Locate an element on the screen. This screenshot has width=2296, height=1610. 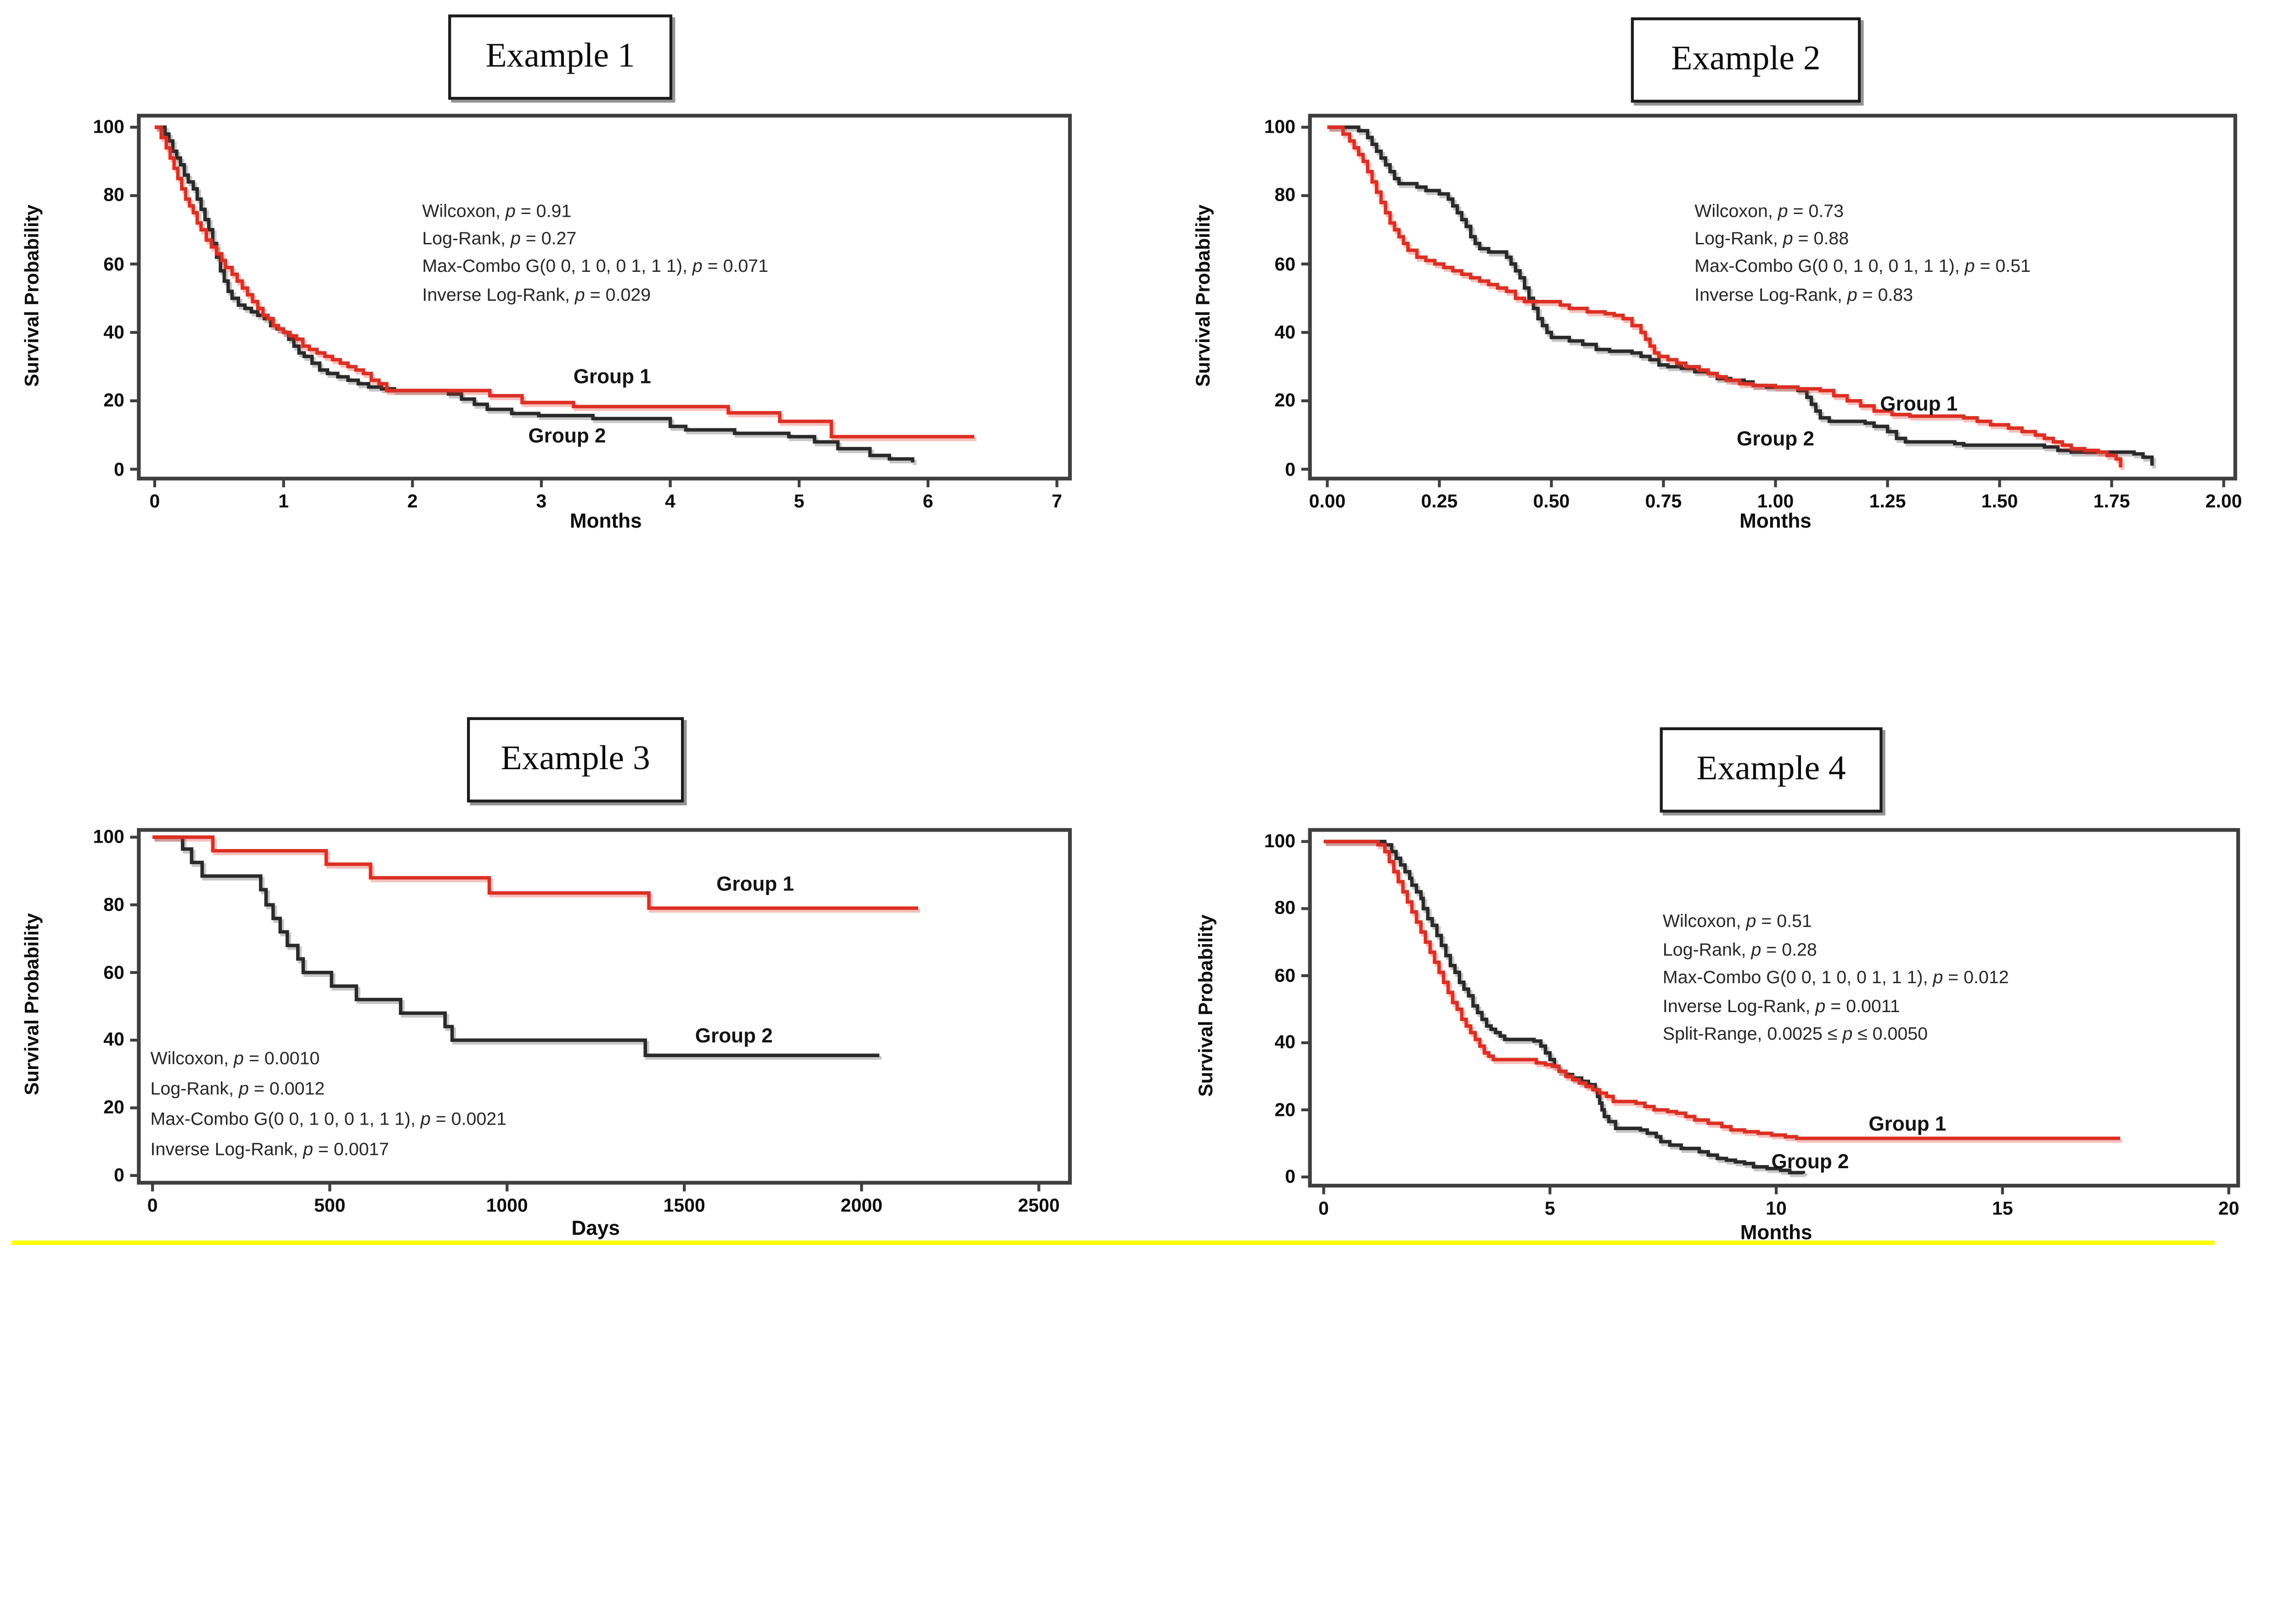
panel-1-chart is located at coordinates (601, 301).